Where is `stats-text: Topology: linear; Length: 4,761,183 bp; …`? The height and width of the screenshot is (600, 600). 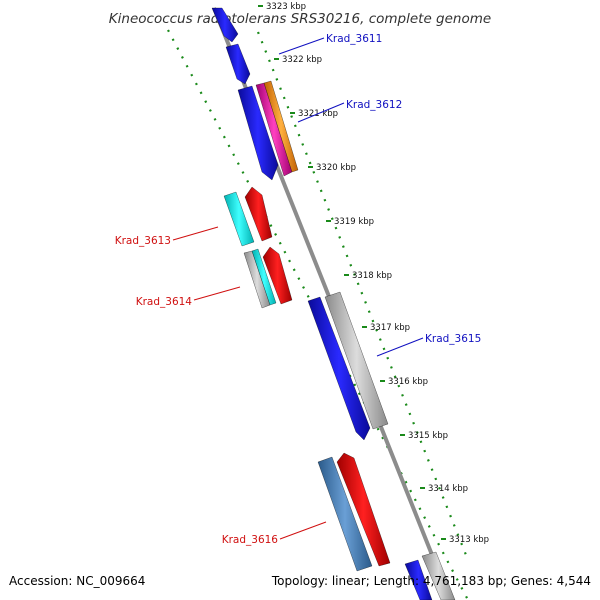
stats-text: Topology: linear; Length: 4,761,183 bp; … is located at coordinates (431, 581).